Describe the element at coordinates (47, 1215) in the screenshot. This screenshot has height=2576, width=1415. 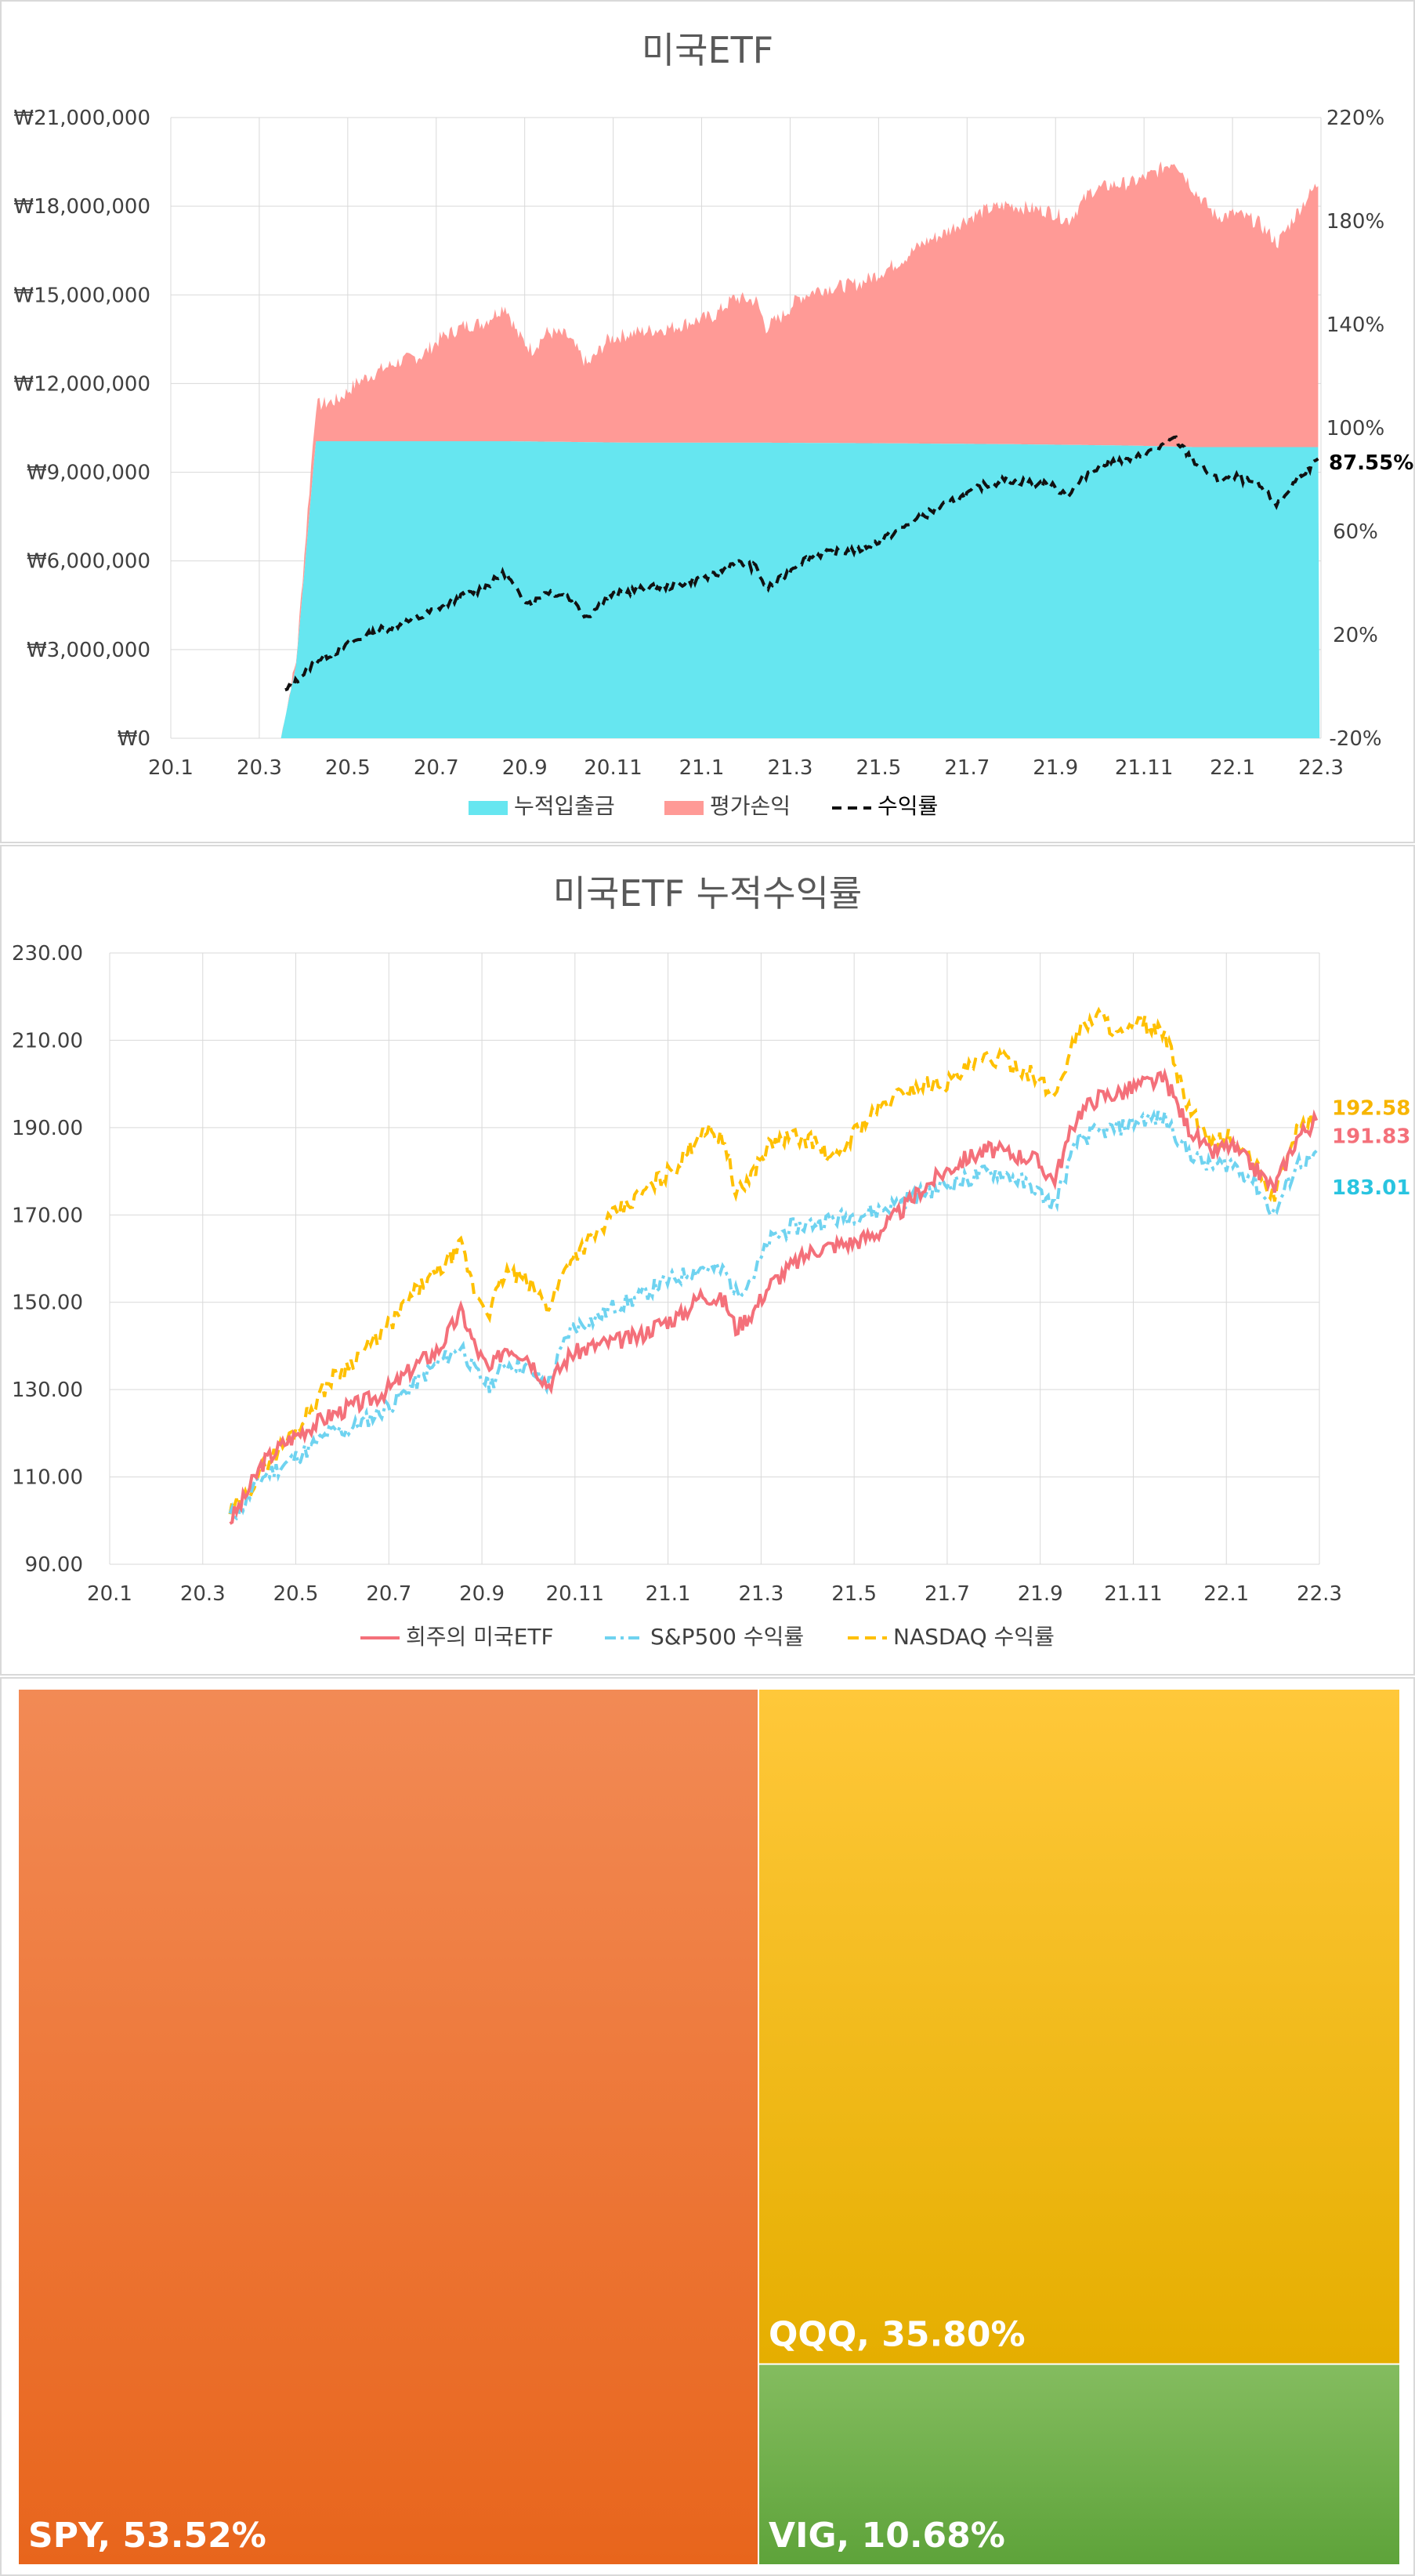
I see `y-tick-label: 170.00` at that location.